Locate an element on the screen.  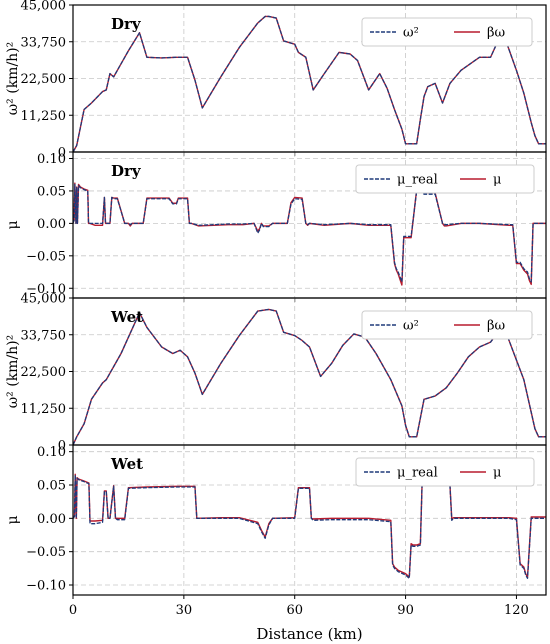
x-tick-label: 120 is located at coordinates (516, 610).